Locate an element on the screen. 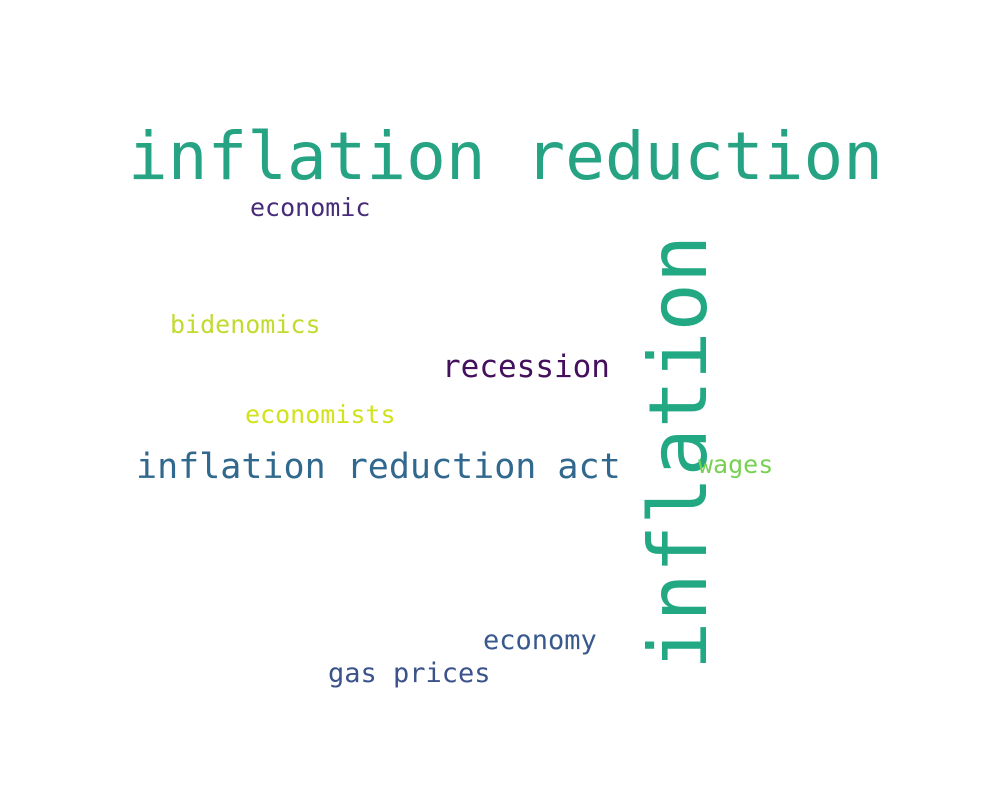 The height and width of the screenshot is (800, 1000). word-gas-prices: gas prices is located at coordinates (409, 673).